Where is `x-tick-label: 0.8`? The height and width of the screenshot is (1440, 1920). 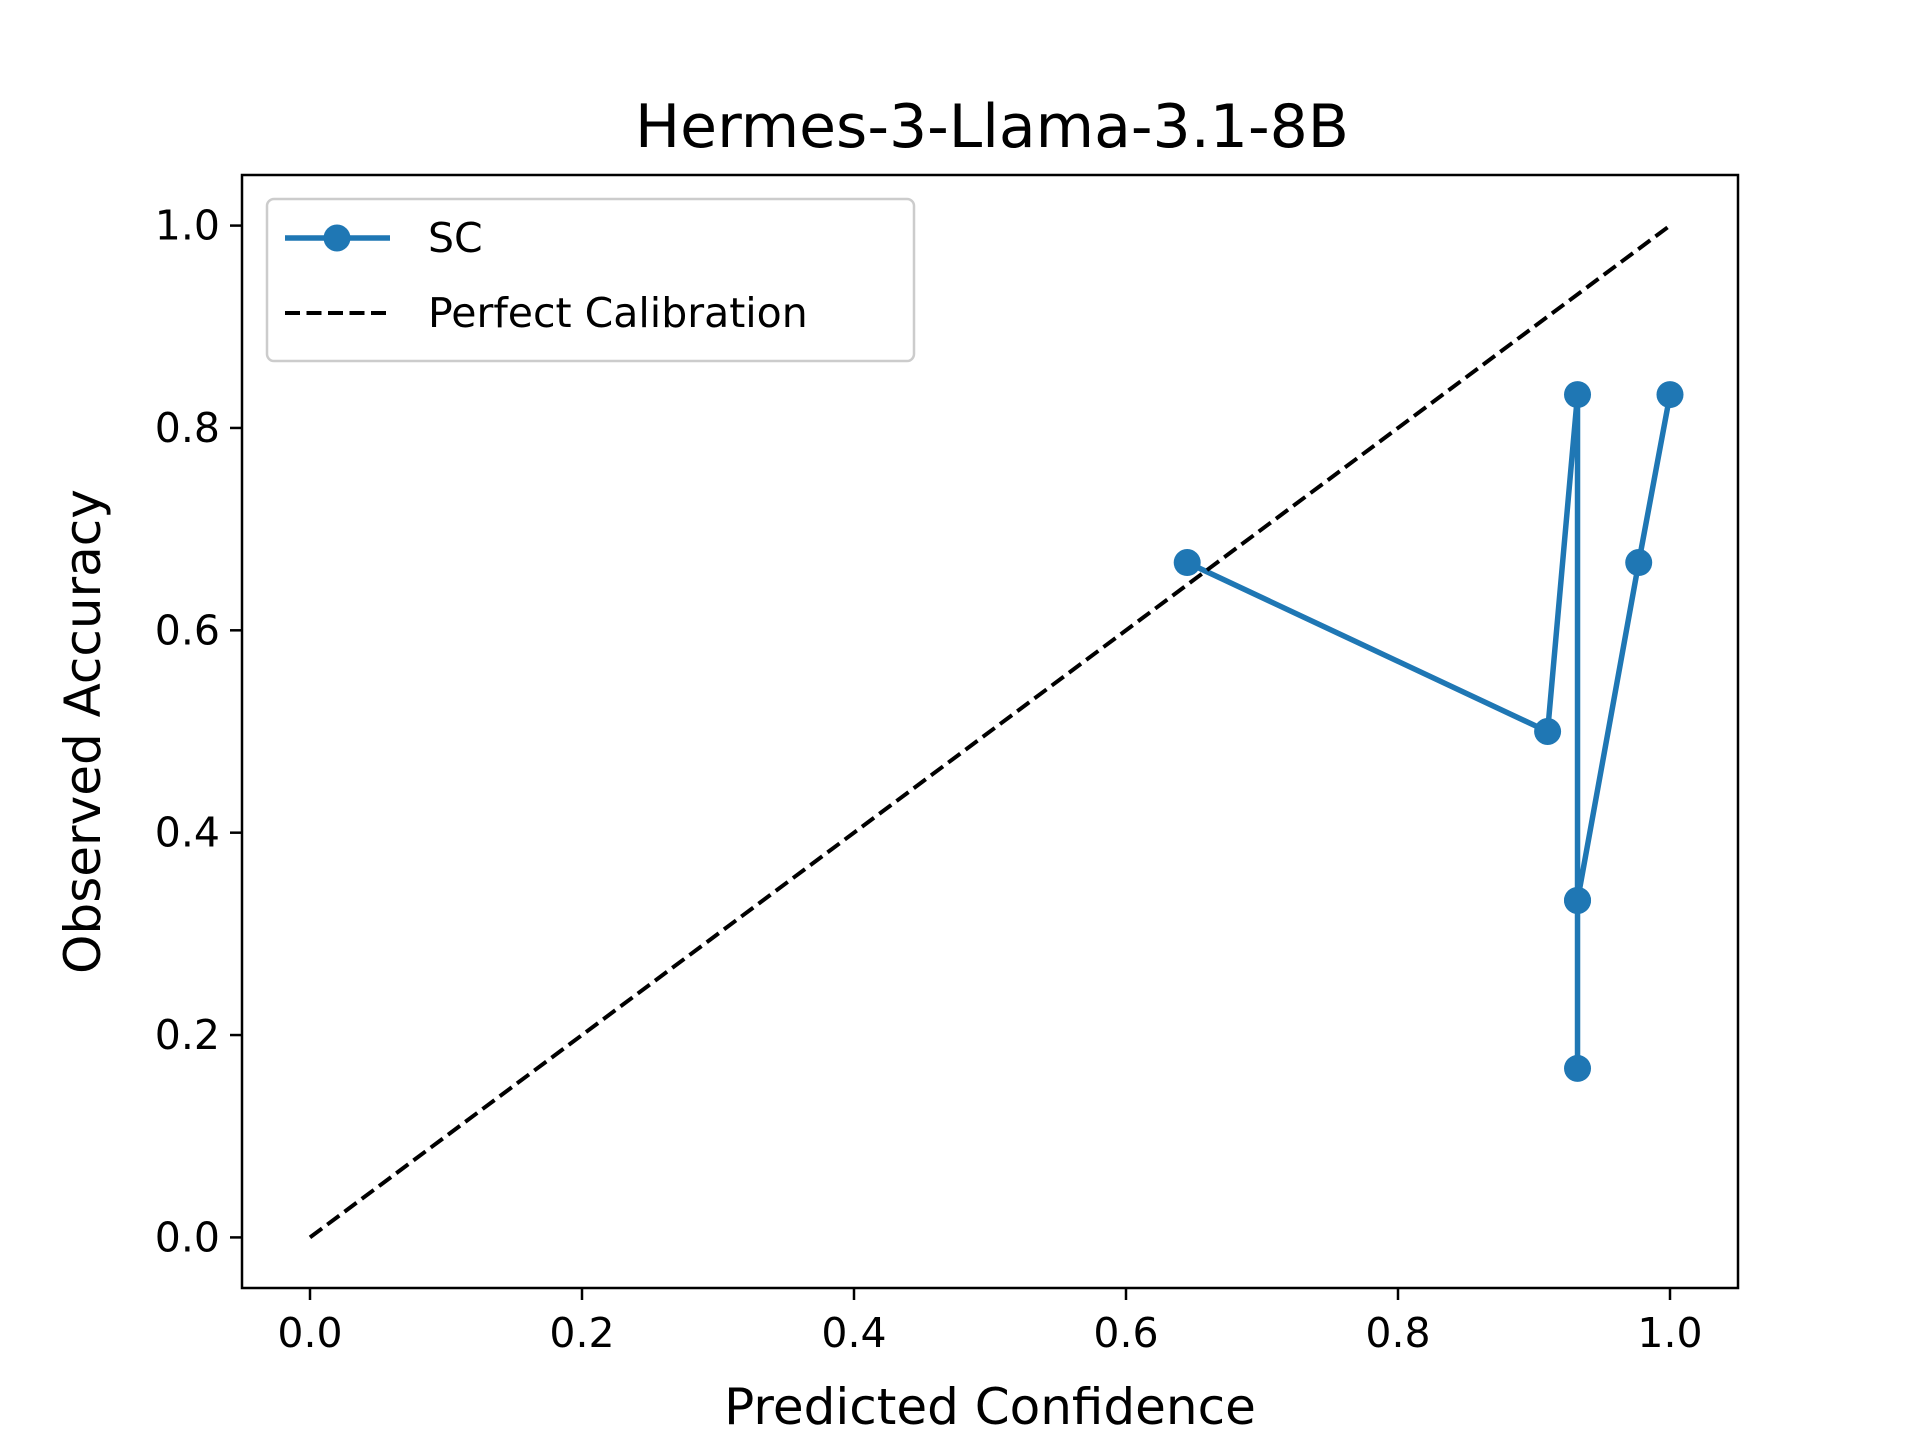 x-tick-label: 0.8 is located at coordinates (1397, 1333).